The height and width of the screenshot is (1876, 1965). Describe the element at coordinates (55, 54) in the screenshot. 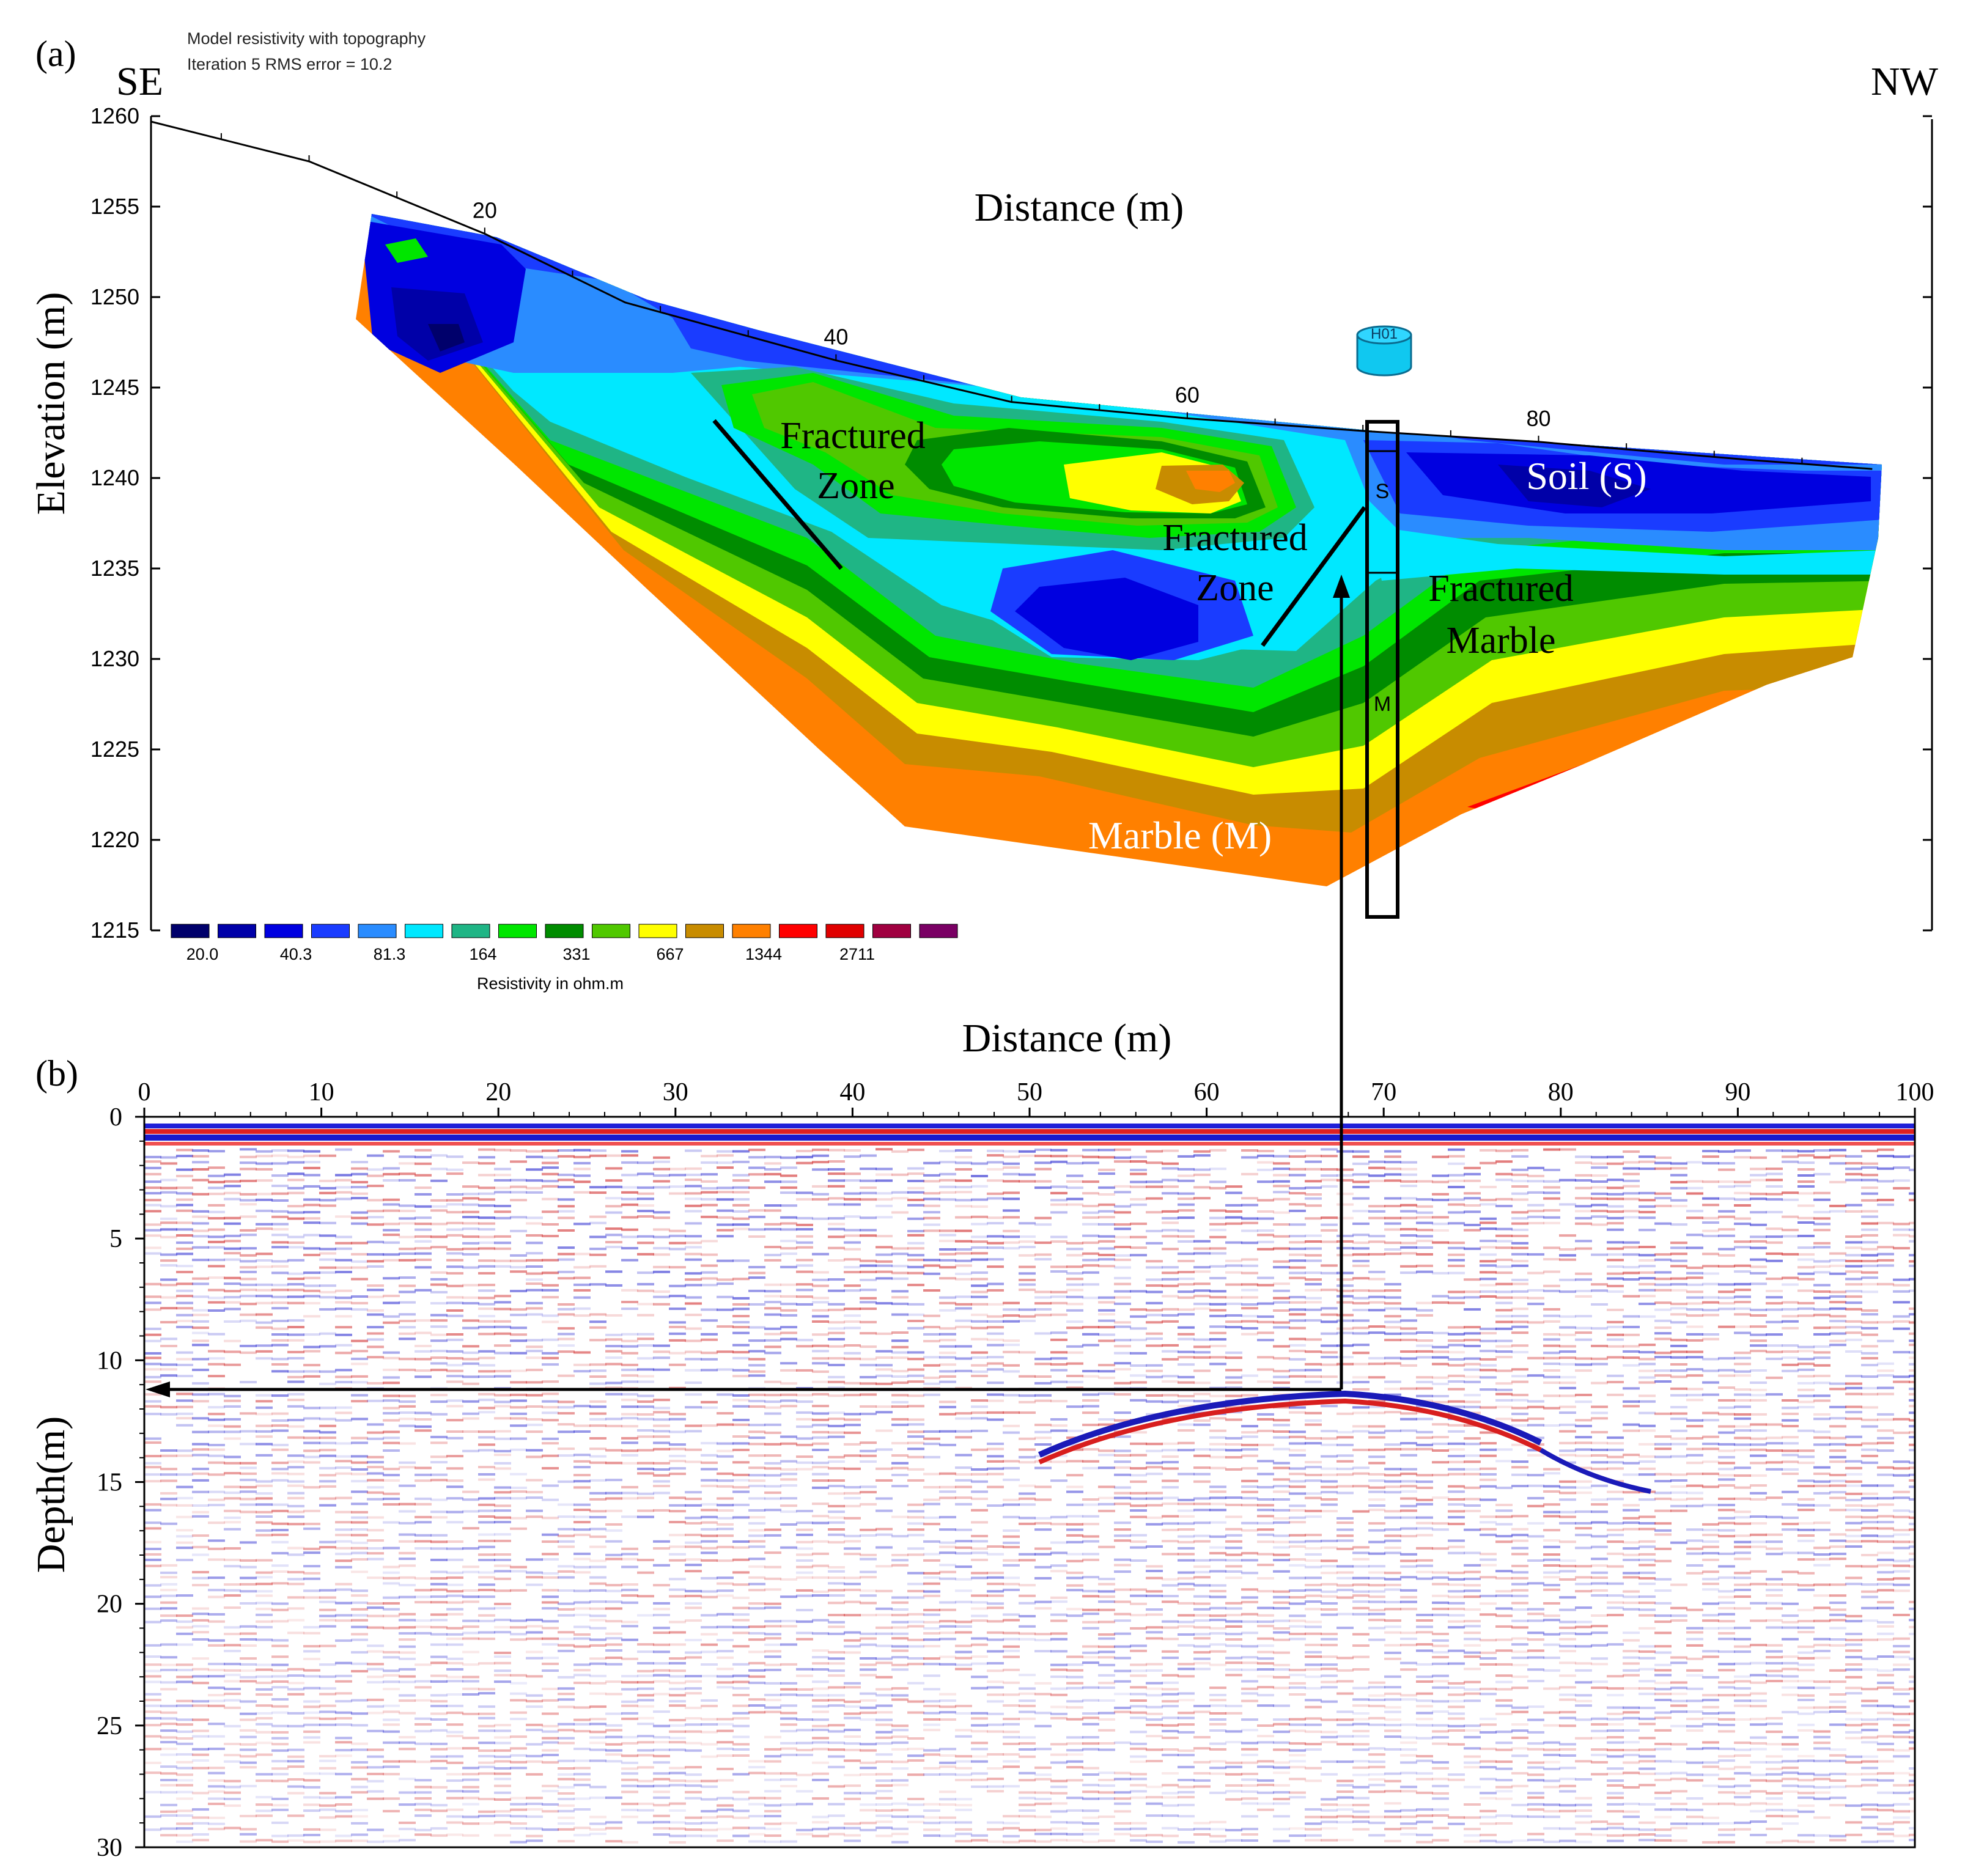

I see `panel-a-label: (a)` at that location.